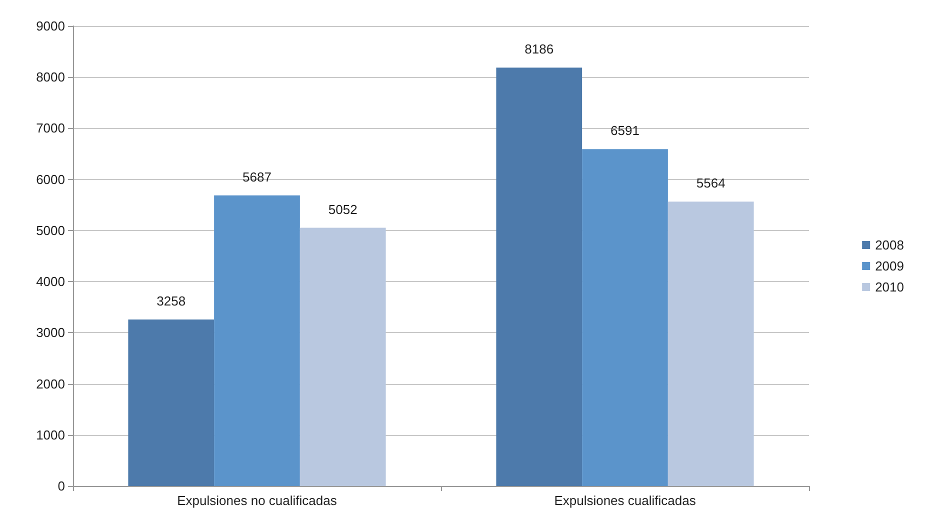  Describe the element at coordinates (625, 130) in the screenshot. I see `data-label: 6591` at that location.